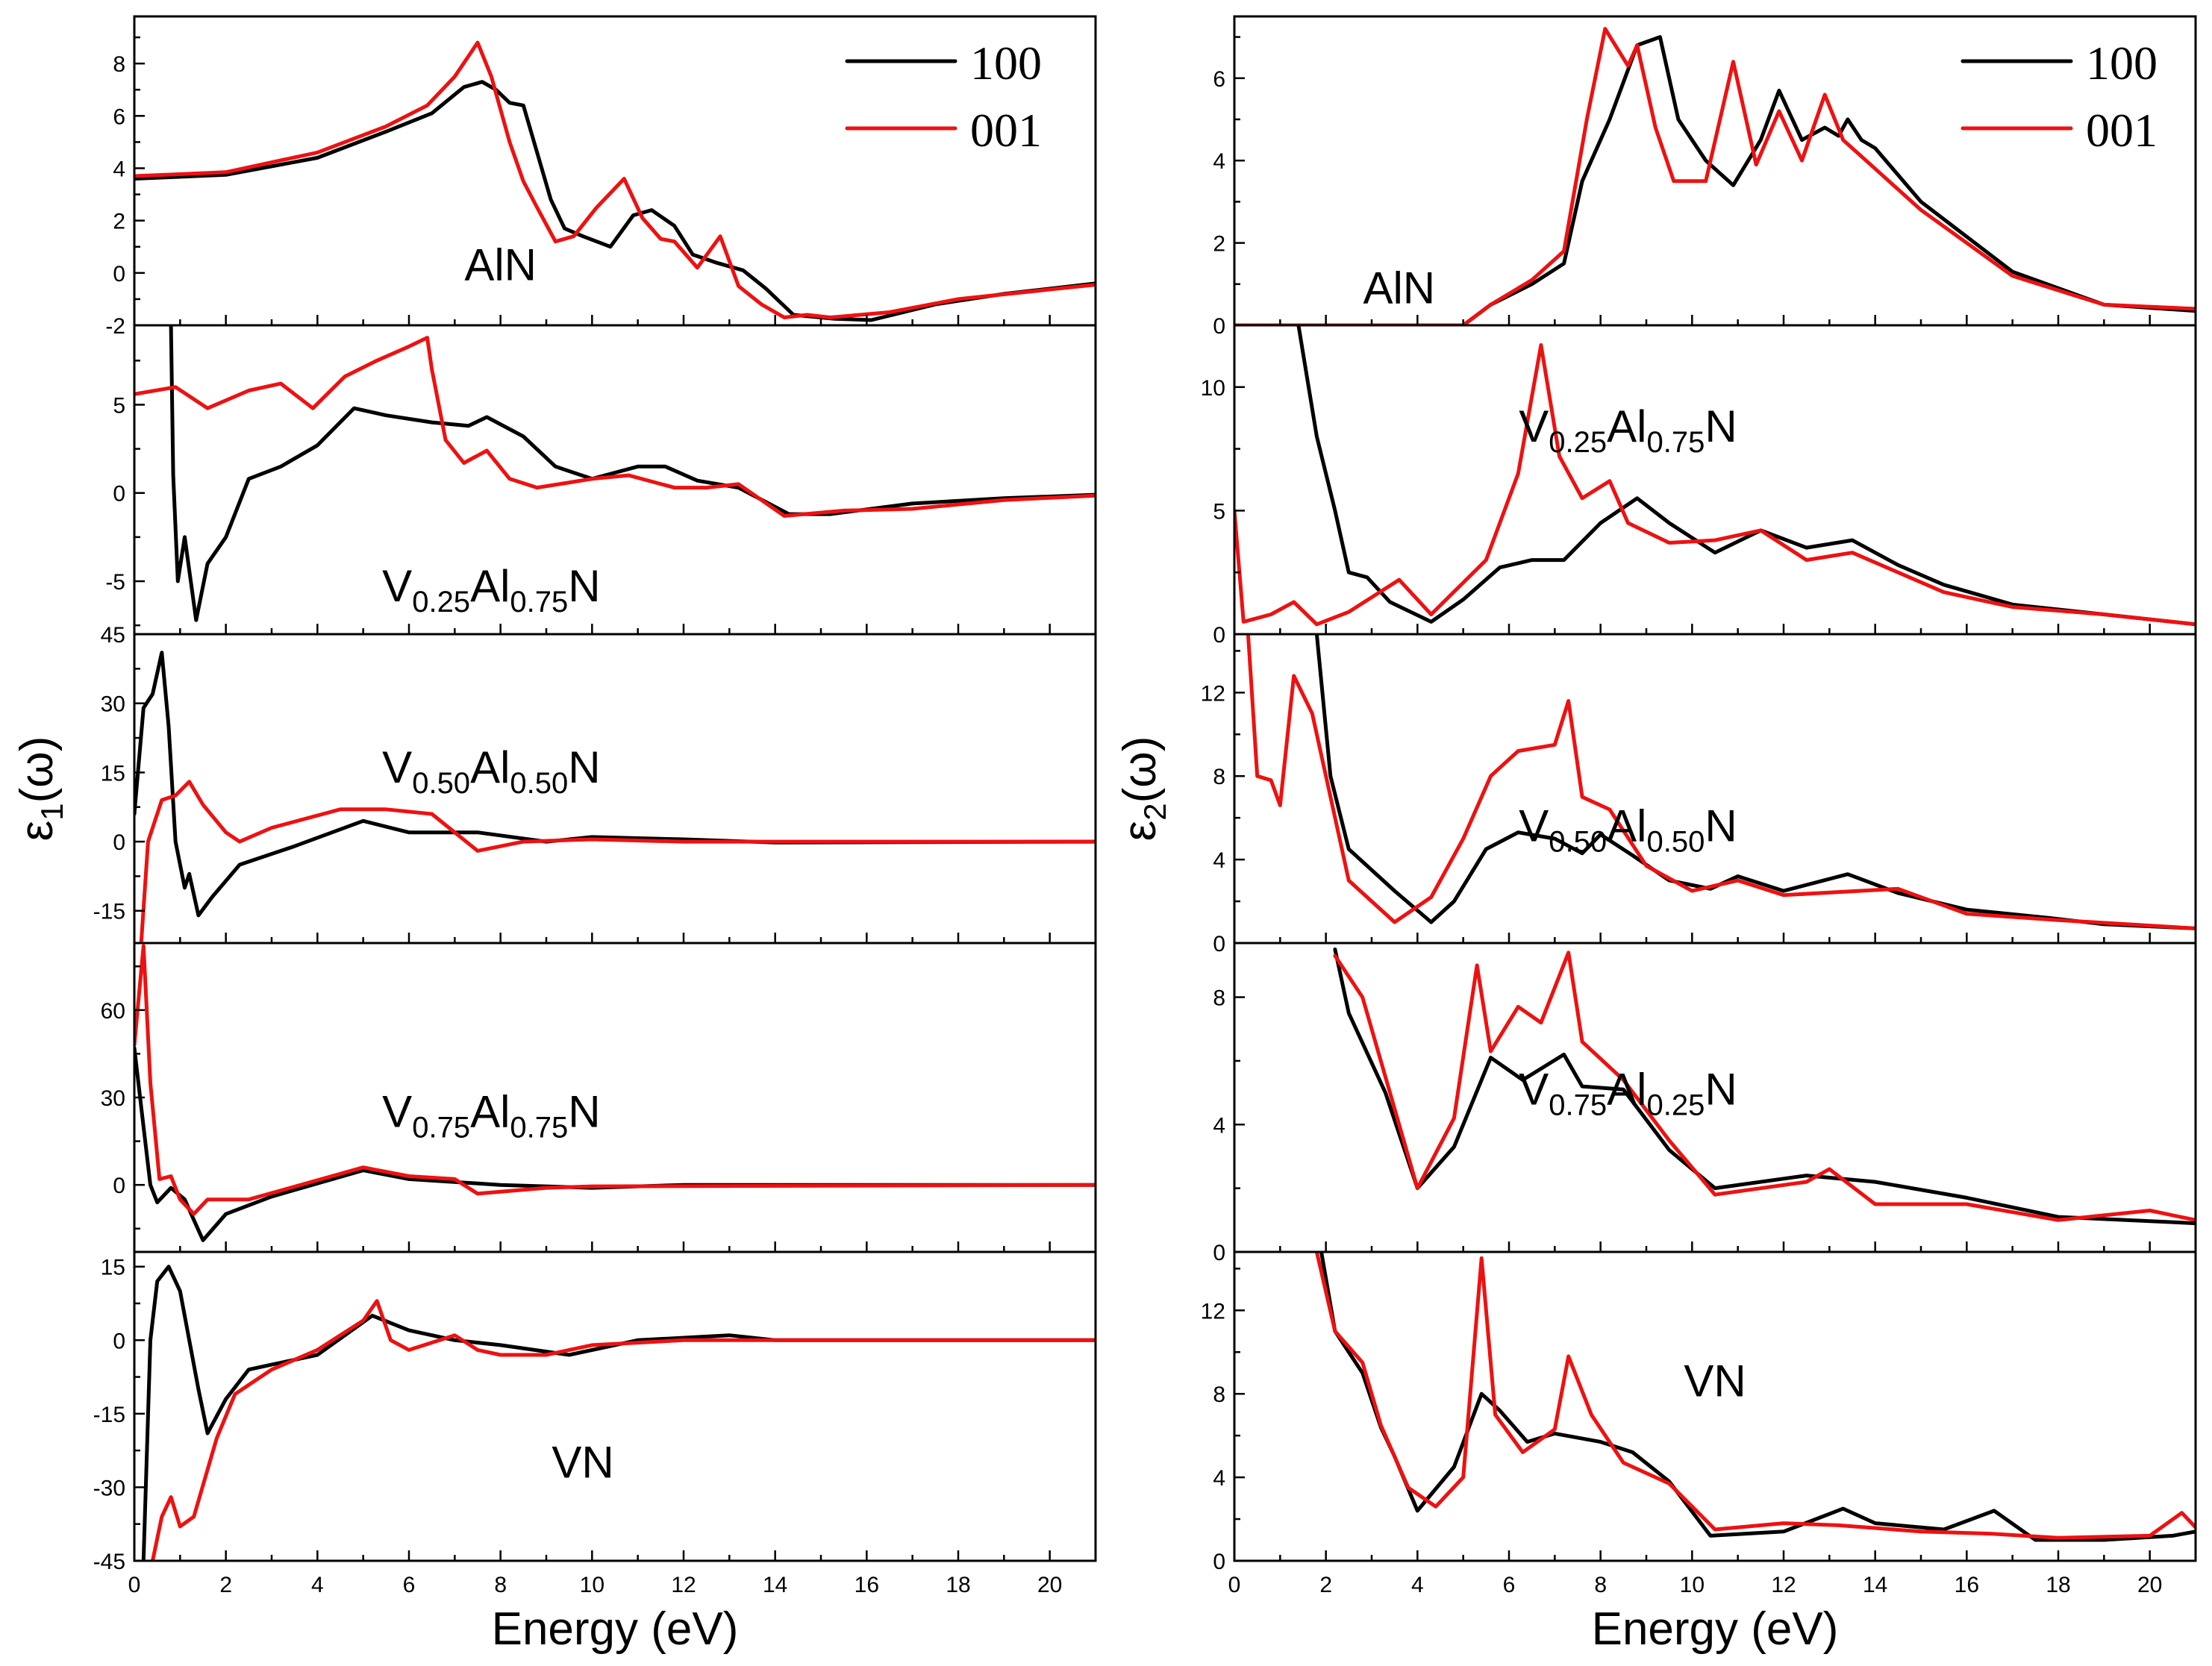 The height and width of the screenshot is (1666, 2212). What do you see at coordinates (1143, 789) in the screenshot?
I see `y-axis-title: ε2(ω)` at bounding box center [1143, 789].